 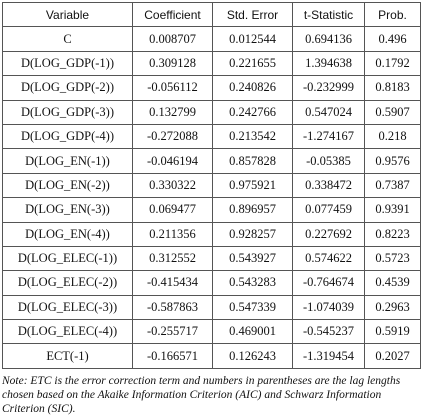 What do you see at coordinates (392, 210) in the screenshot?
I see `value-cell: 0.9391` at bounding box center [392, 210].